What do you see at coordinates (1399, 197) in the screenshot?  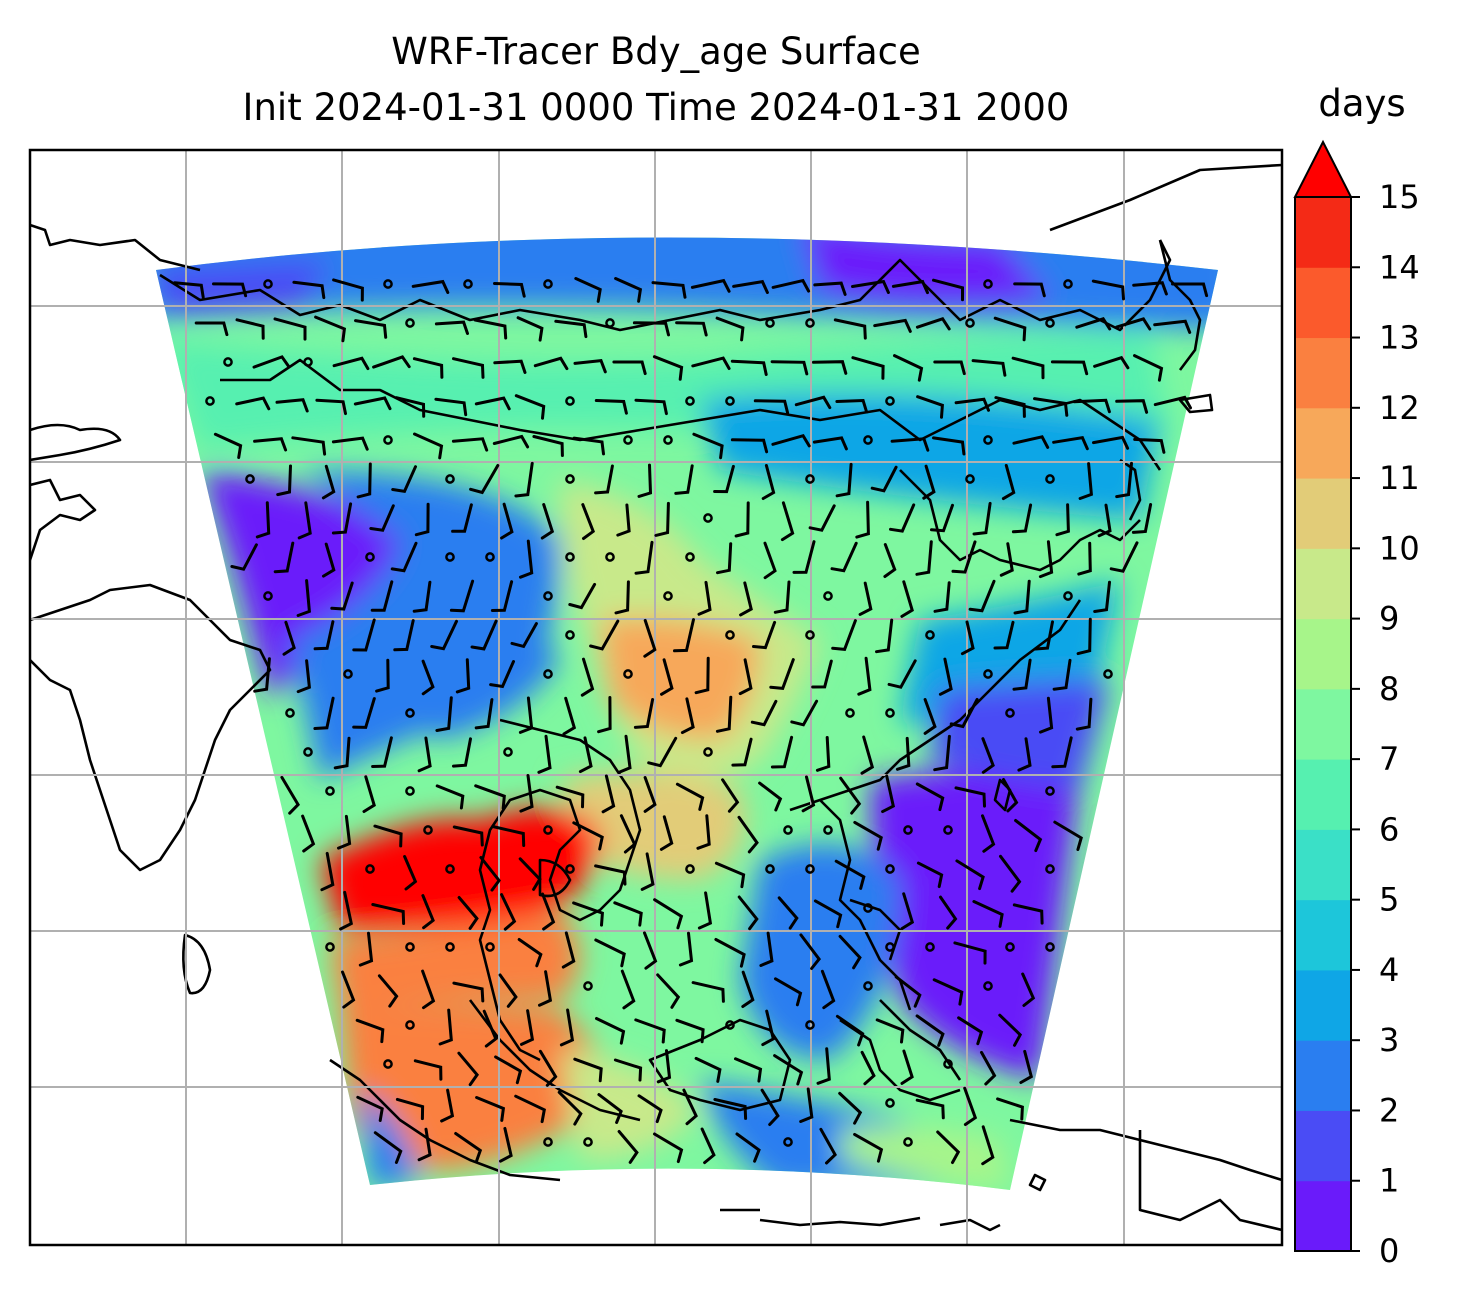 I see `colorbar-tick-label: 15` at bounding box center [1399, 197].